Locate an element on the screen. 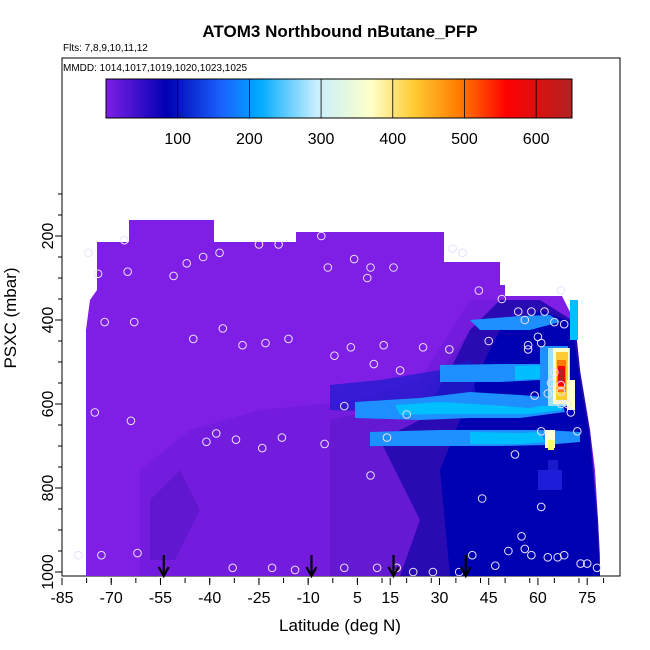 The width and height of the screenshot is (650, 650). y-tick-label: 200 is located at coordinates (48, 236).